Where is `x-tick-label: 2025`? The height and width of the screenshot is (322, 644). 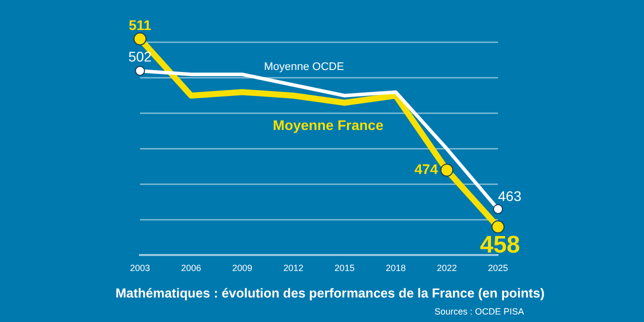
x-tick-label: 2025 is located at coordinates (498, 268).